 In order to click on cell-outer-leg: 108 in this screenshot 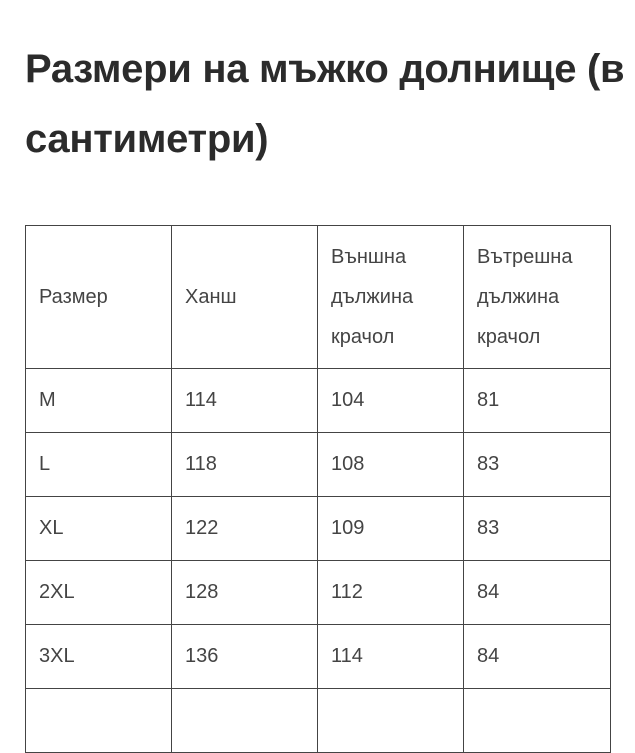, I will do `click(390, 464)`.